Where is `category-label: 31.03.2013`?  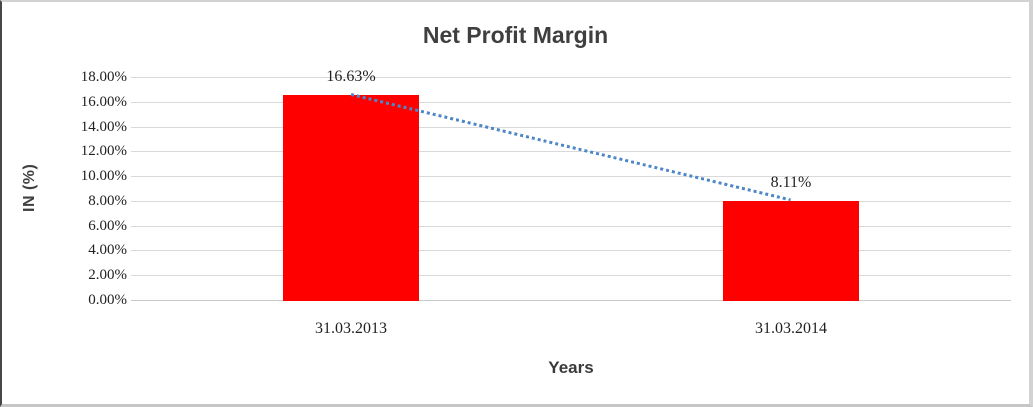 category-label: 31.03.2013 is located at coordinates (351, 328).